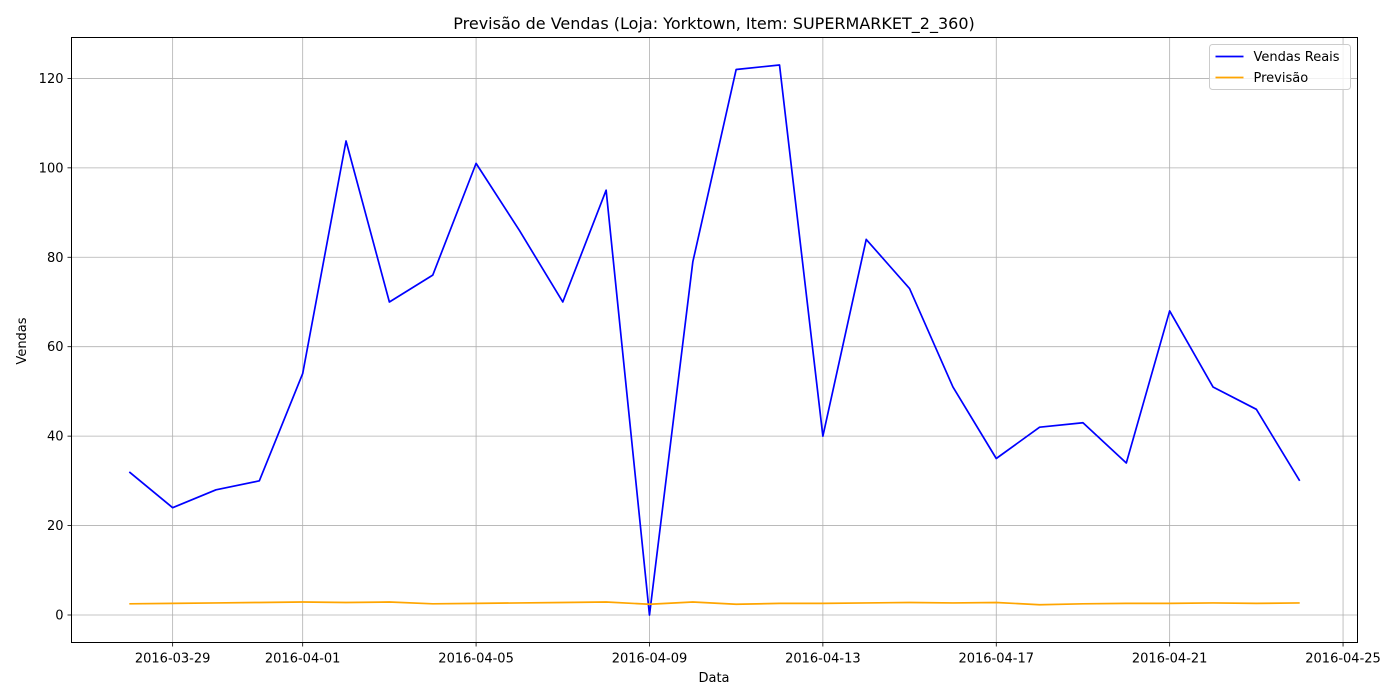  Describe the element at coordinates (476, 659) in the screenshot. I see `x-tick-label: 2016-04-05` at that location.